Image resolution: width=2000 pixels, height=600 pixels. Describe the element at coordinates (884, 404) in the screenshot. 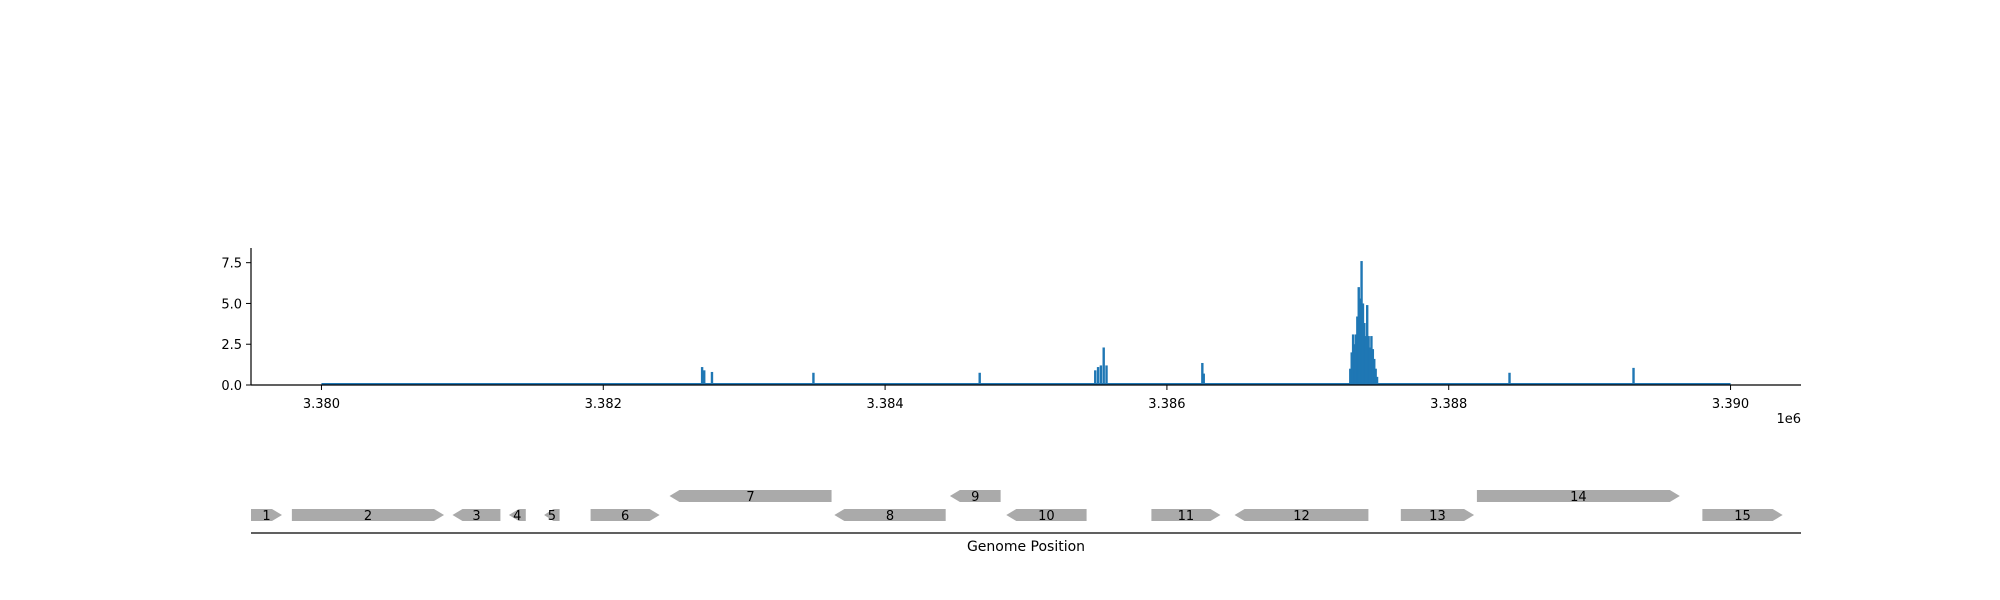

I see `x-tick-label: 3.384` at that location.